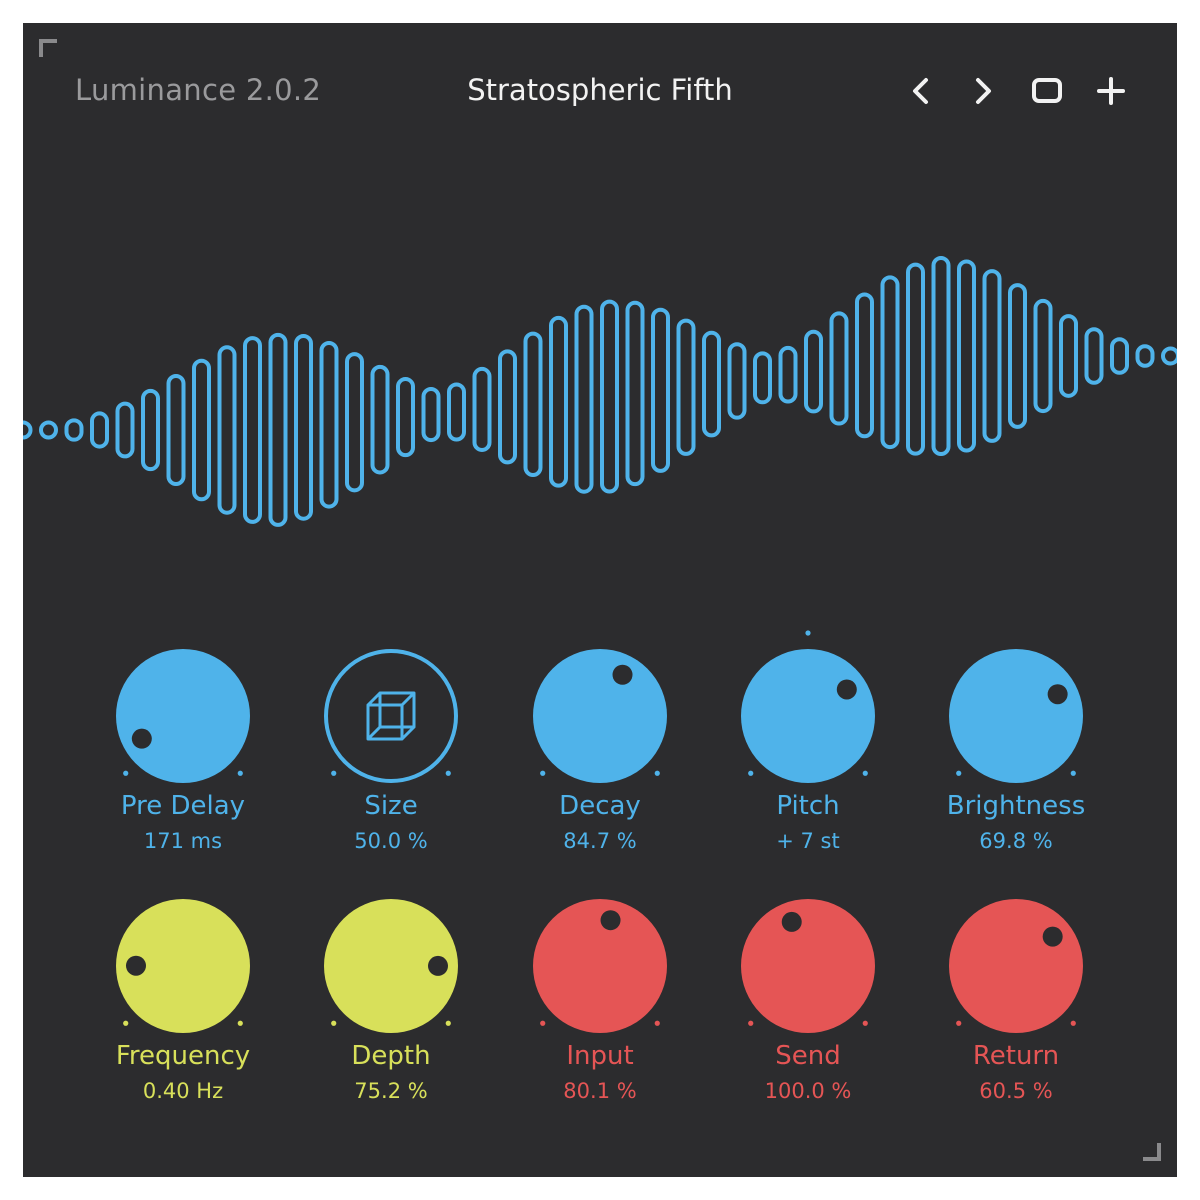 The width and height of the screenshot is (1200, 1200). What do you see at coordinates (808, 841) in the screenshot?
I see `knob-pitch-value: + 7 st` at bounding box center [808, 841].